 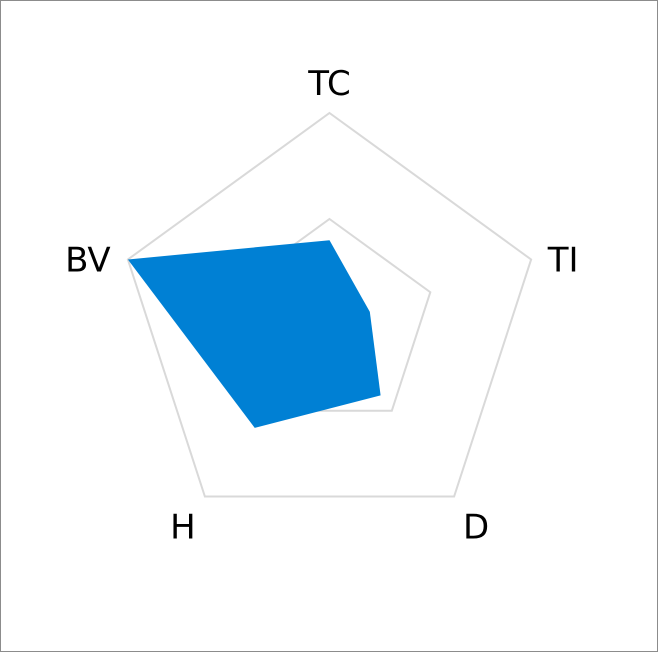 I want to click on axis-label-ti: TI, so click(x=563, y=260).